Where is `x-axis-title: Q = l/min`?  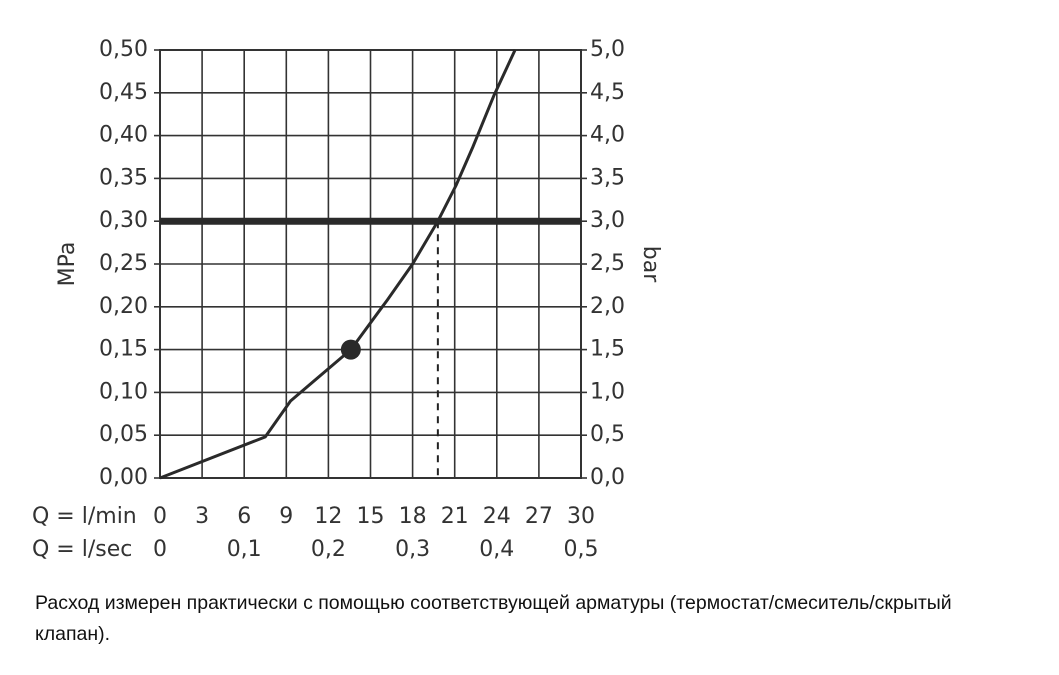
x-axis-title: Q = l/min is located at coordinates (84, 516).